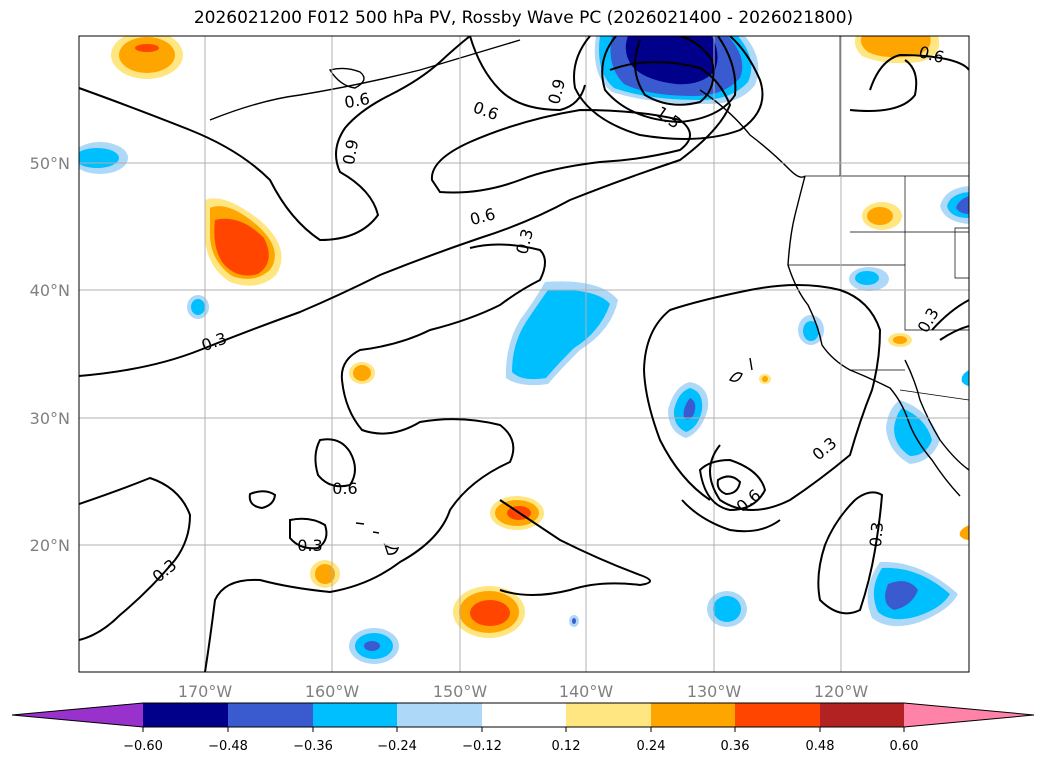  What do you see at coordinates (50, 418) in the screenshot?
I see `lat-label: 30°N` at bounding box center [50, 418].